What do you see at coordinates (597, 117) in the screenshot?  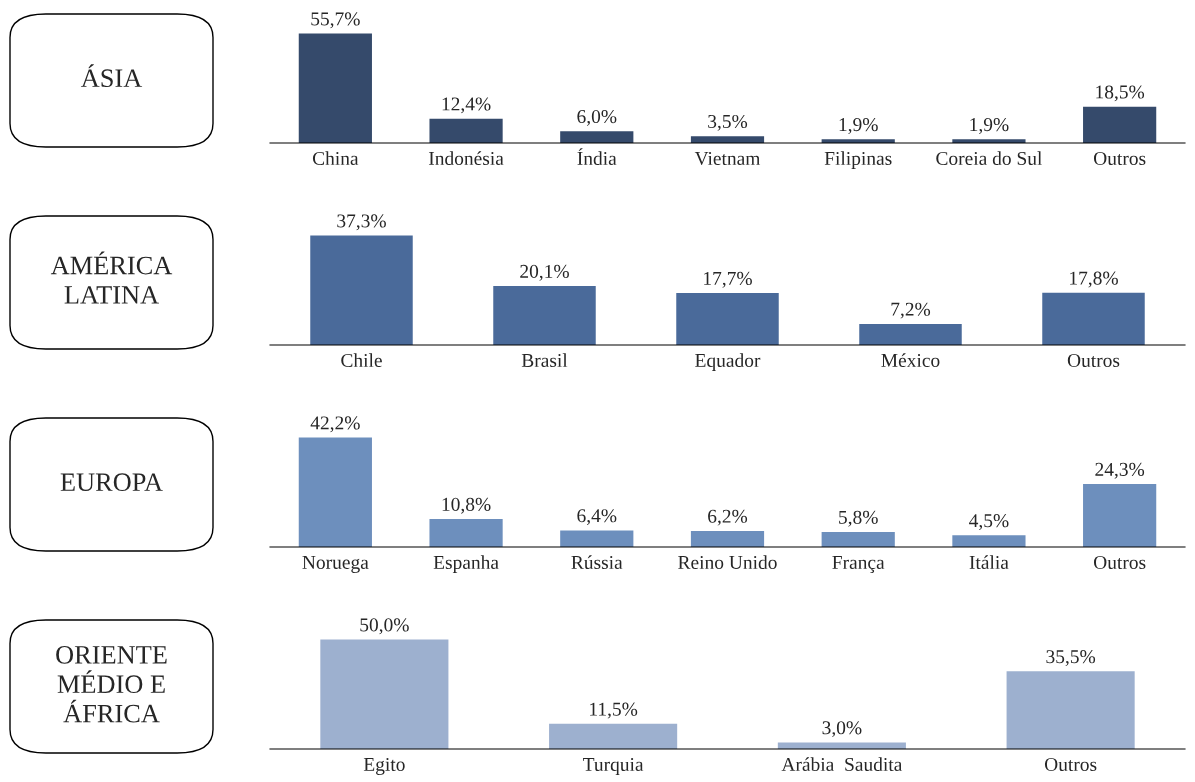 I see `data-label: 6,0%` at bounding box center [597, 117].